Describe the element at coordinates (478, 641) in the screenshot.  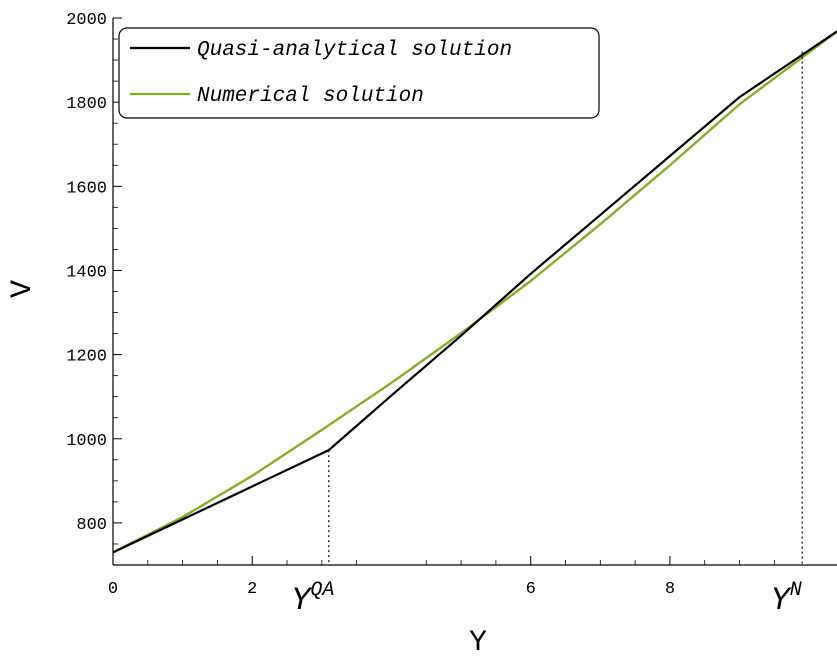
I see `x-axis-title: Y` at that location.